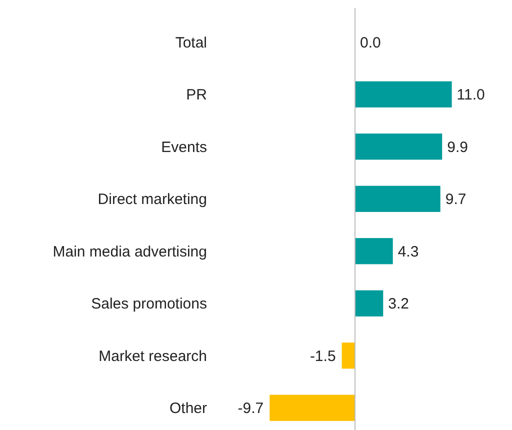 Image resolution: width=512 pixels, height=430 pixels. What do you see at coordinates (251, 409) in the screenshot?
I see `data-label: -9.7` at bounding box center [251, 409].